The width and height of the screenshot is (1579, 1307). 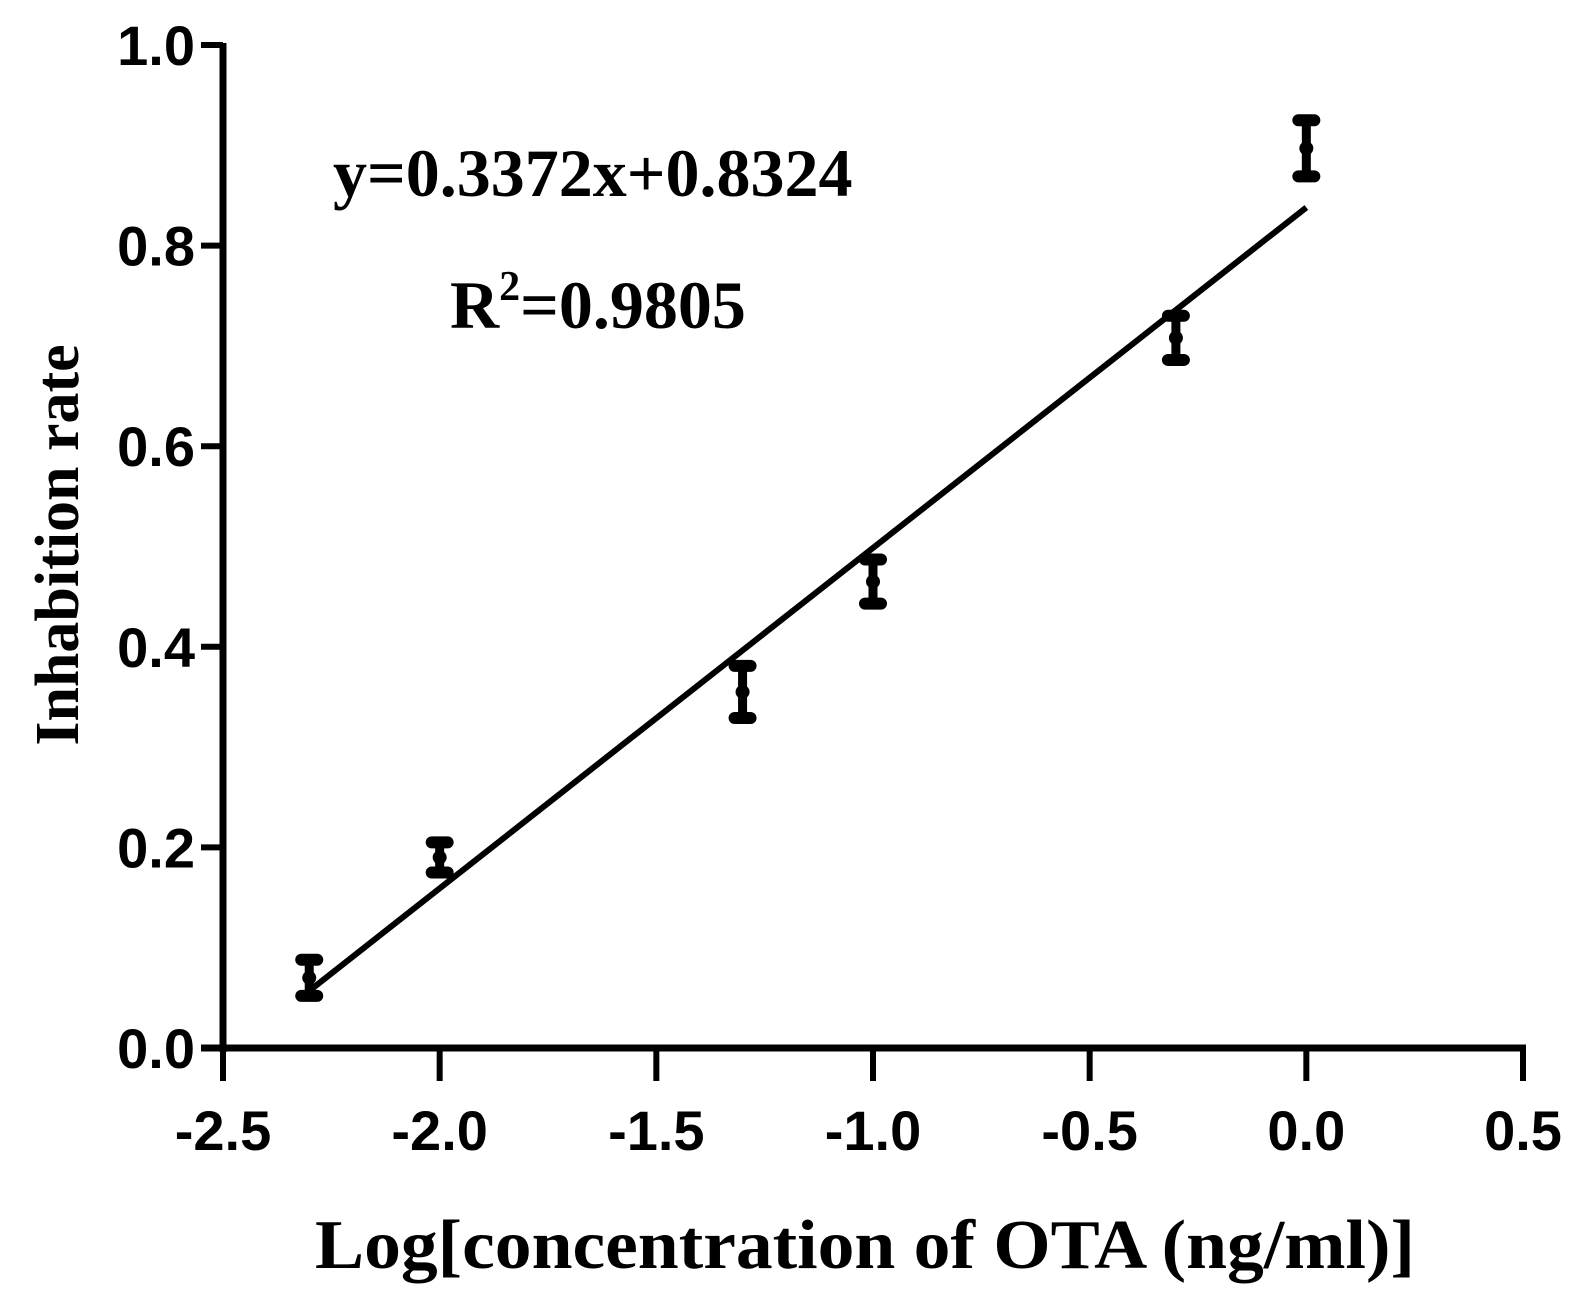 What do you see at coordinates (865, 1245) in the screenshot?
I see `x-axis-title: Log[concentration of OTA (ng/ml)]` at bounding box center [865, 1245].